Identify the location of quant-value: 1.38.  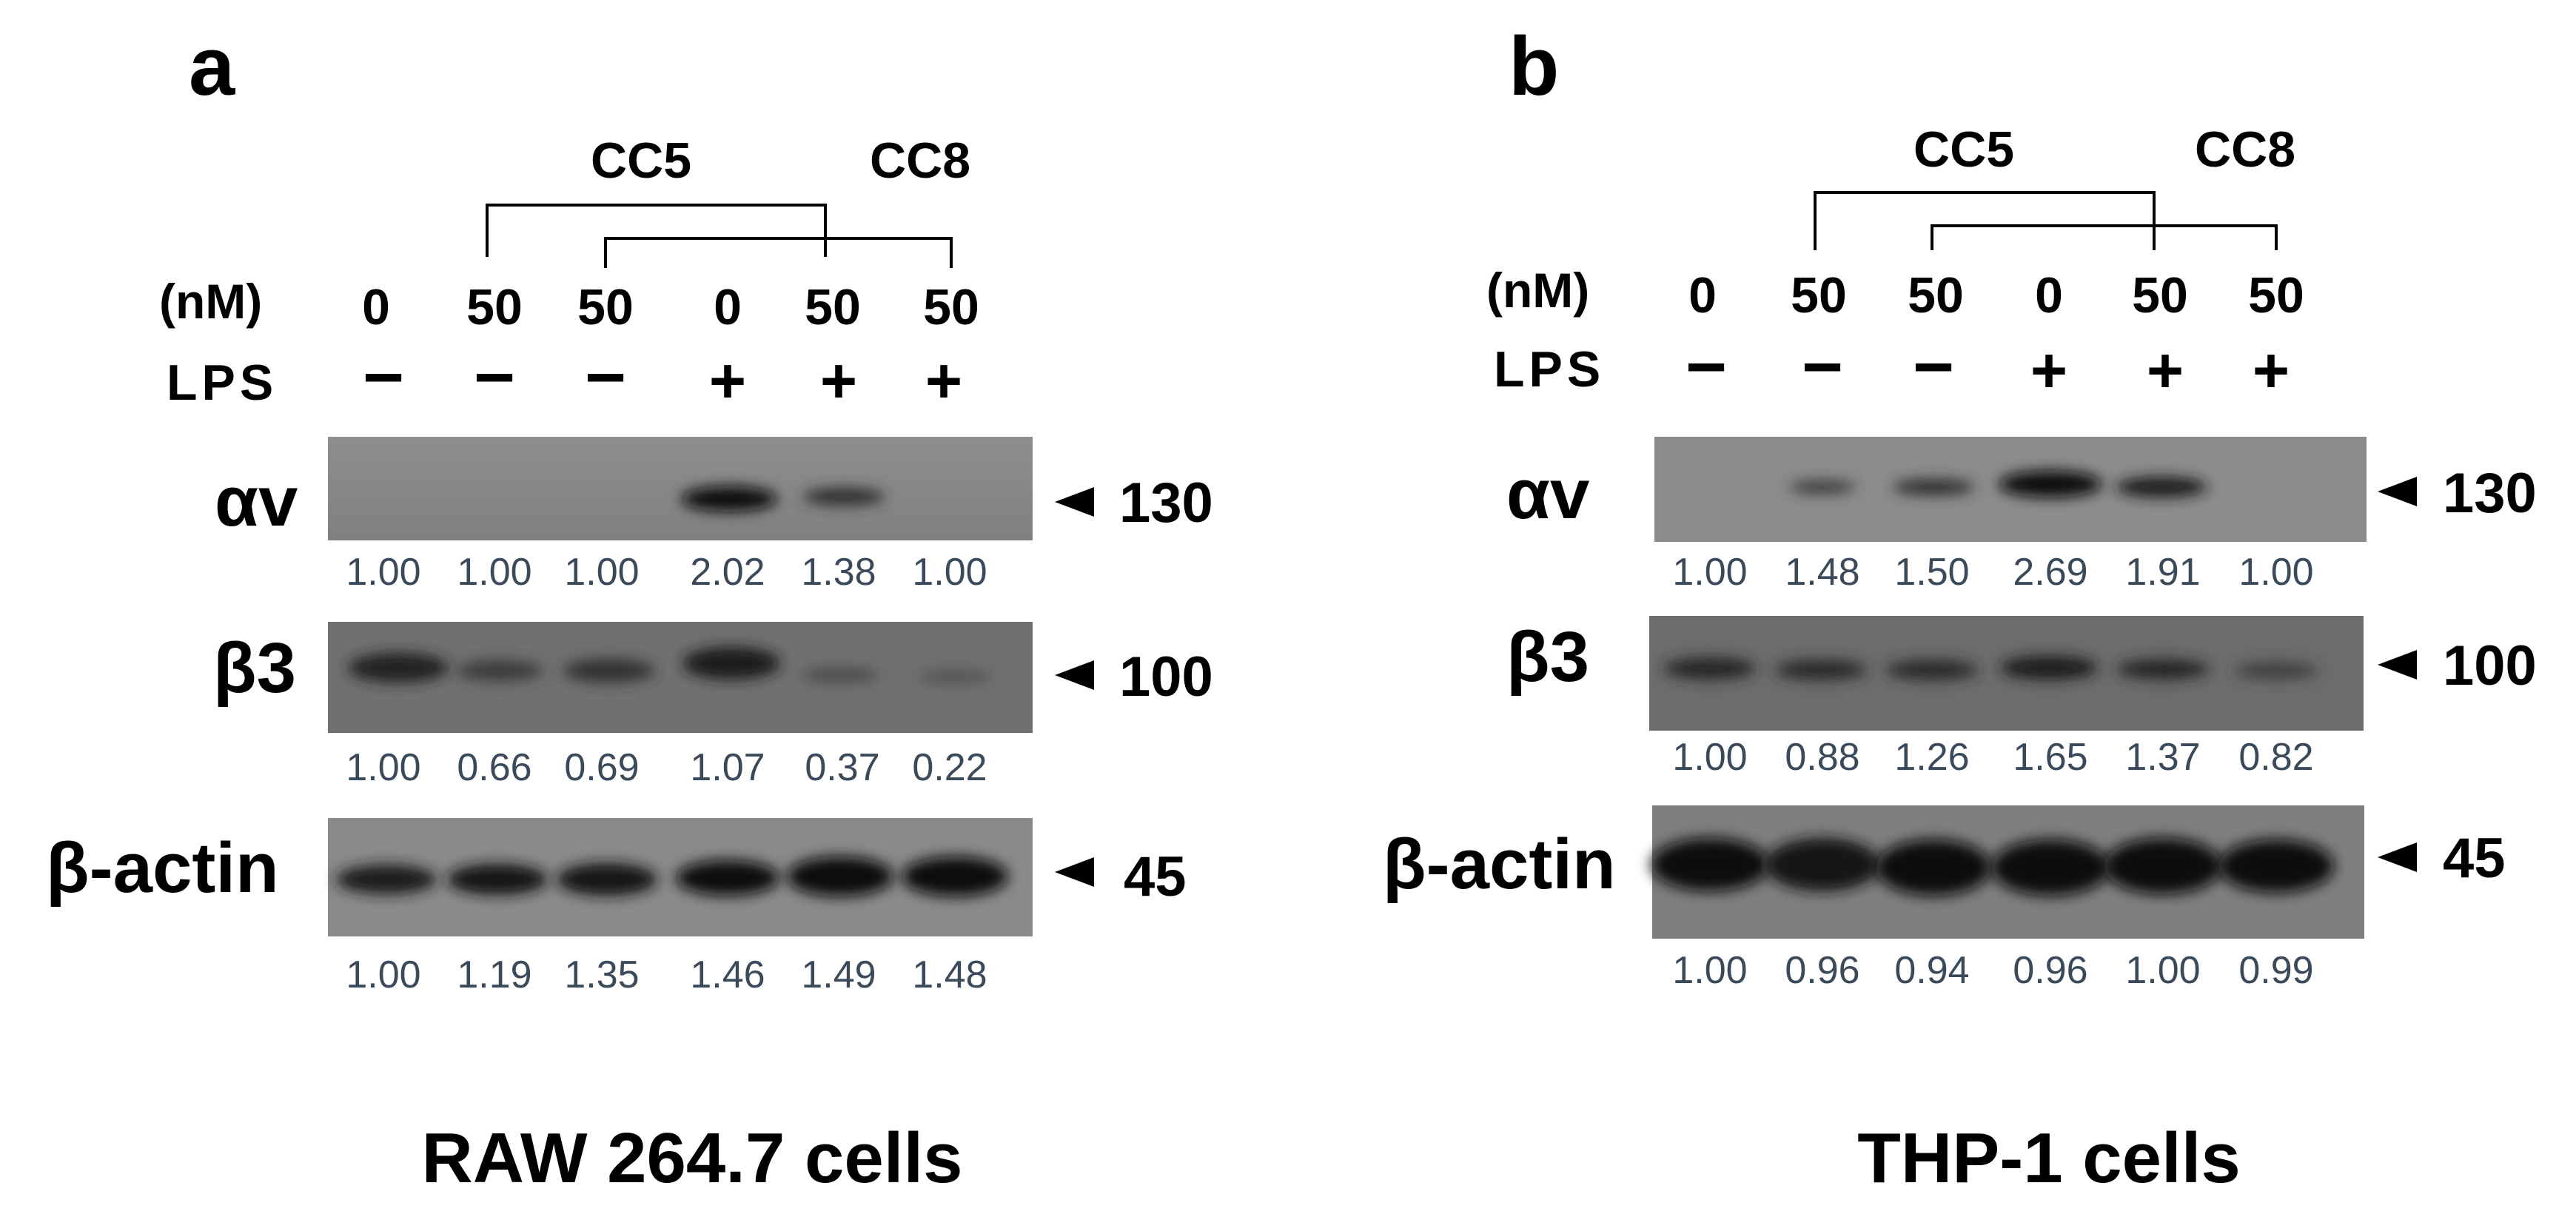
(838, 572).